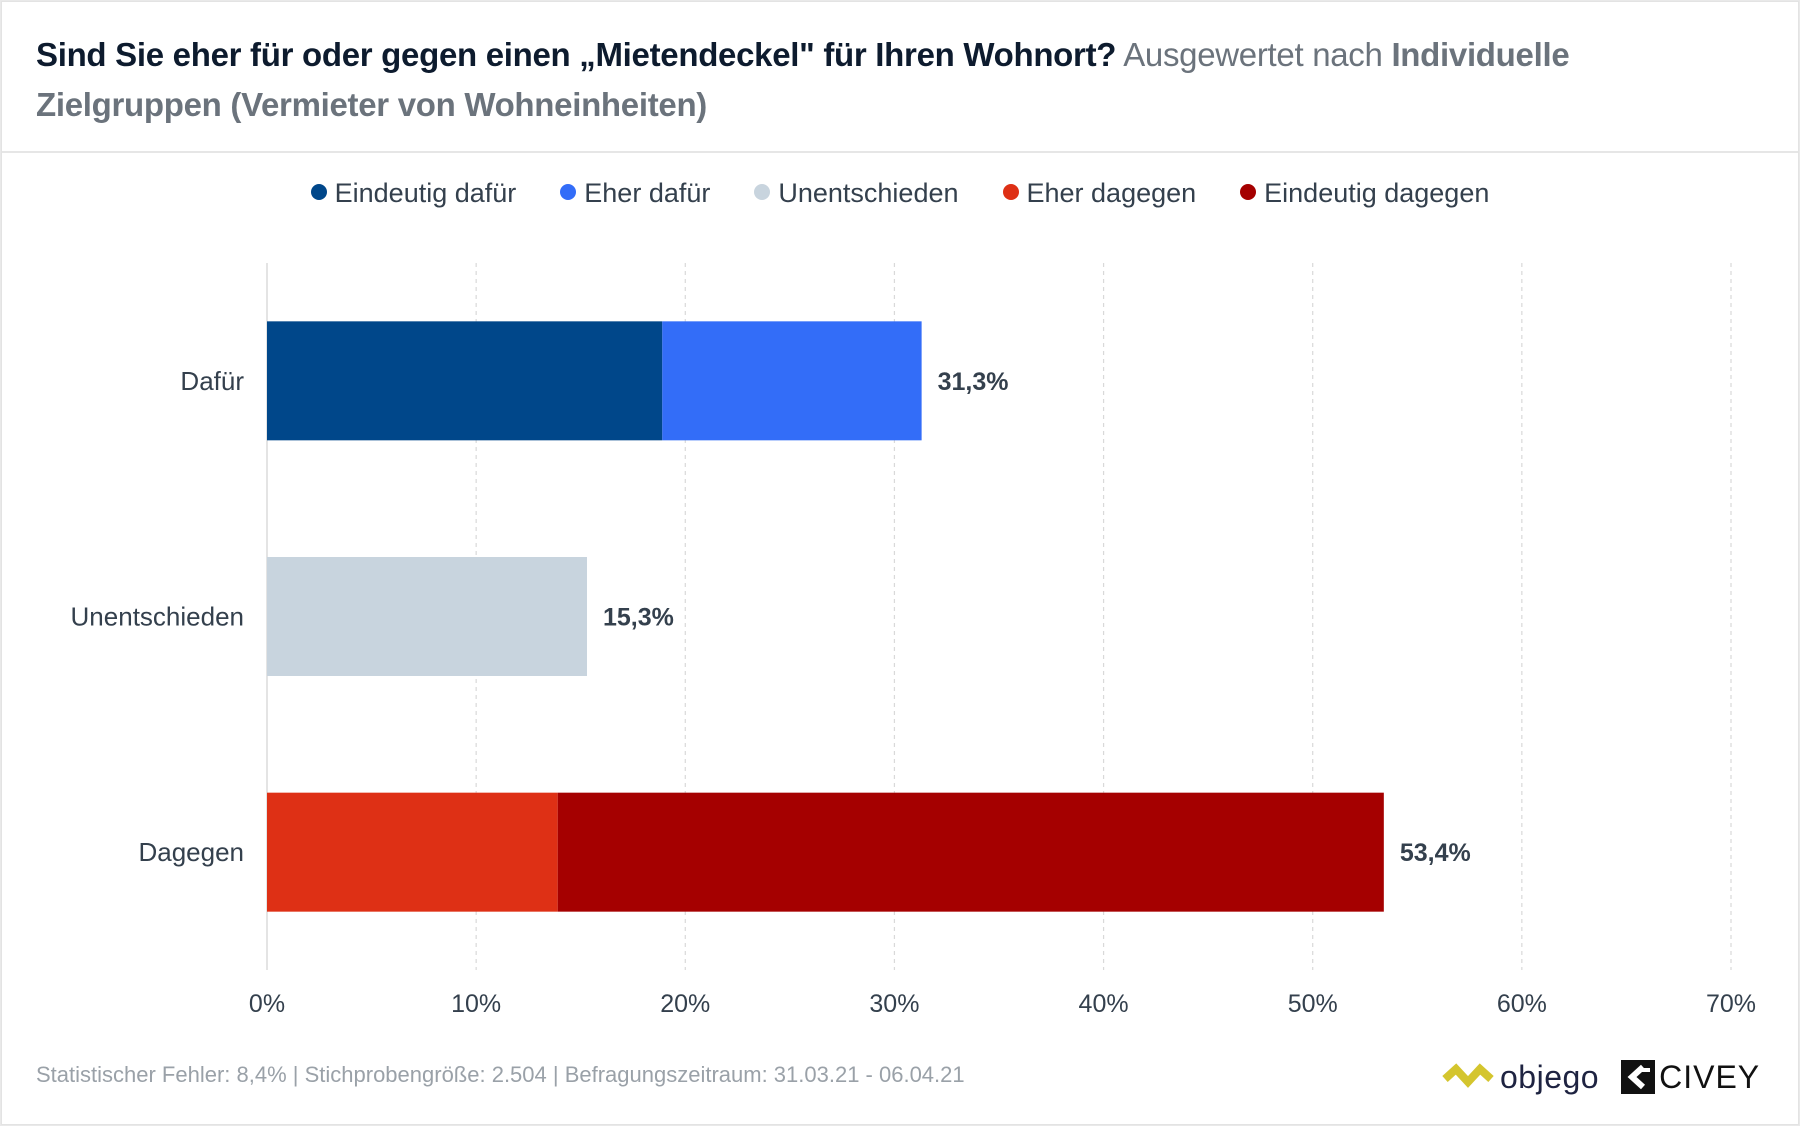 This screenshot has height=1126, width=1800. What do you see at coordinates (1104, 1004) in the screenshot?
I see `x-tick-label: 40%` at bounding box center [1104, 1004].